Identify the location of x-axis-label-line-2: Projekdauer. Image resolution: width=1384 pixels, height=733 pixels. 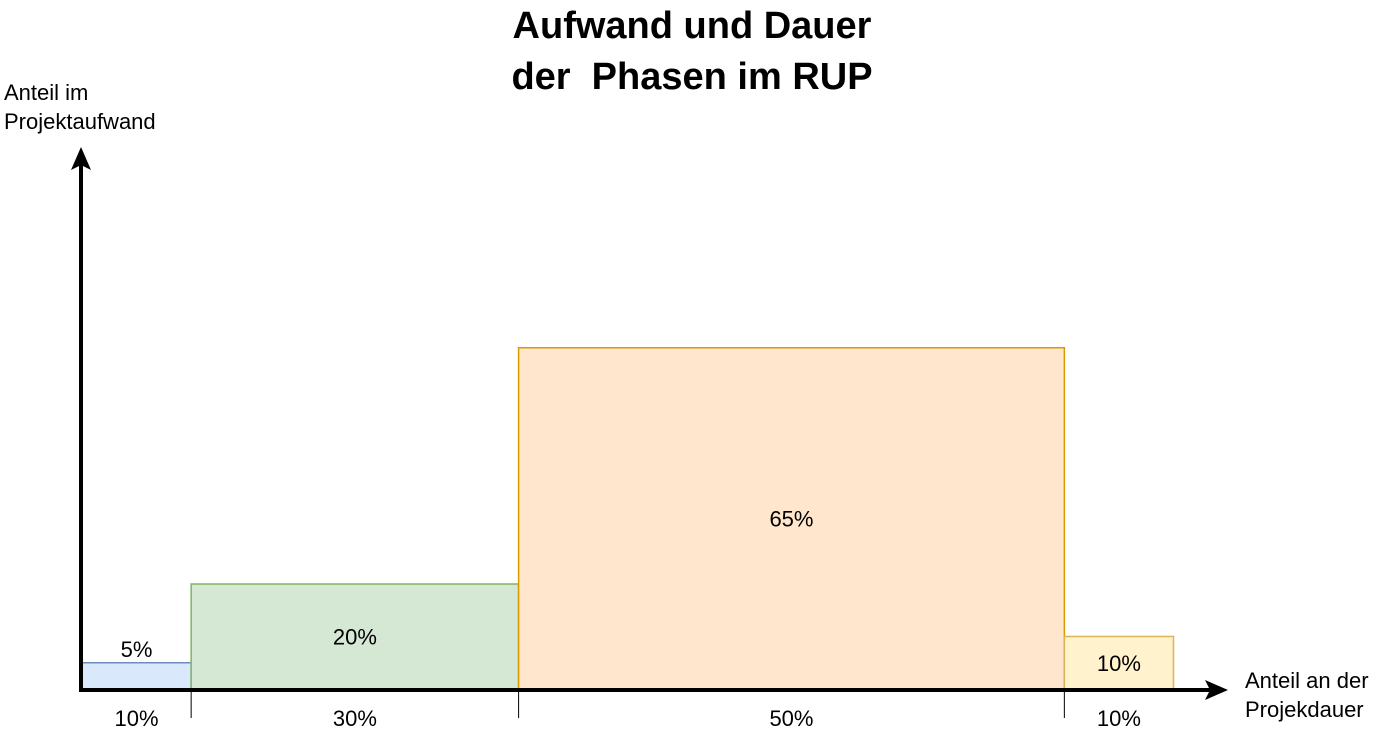
(1304, 709).